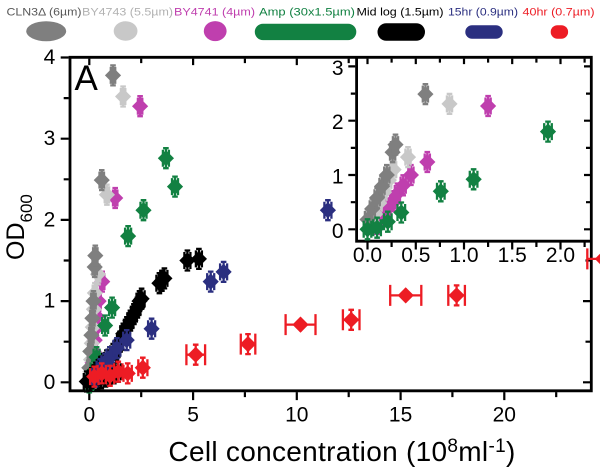 Image resolution: width=600 pixels, height=473 pixels. Describe the element at coordinates (415, 255) in the screenshot. I see `svg-text: 0.5` at that location.